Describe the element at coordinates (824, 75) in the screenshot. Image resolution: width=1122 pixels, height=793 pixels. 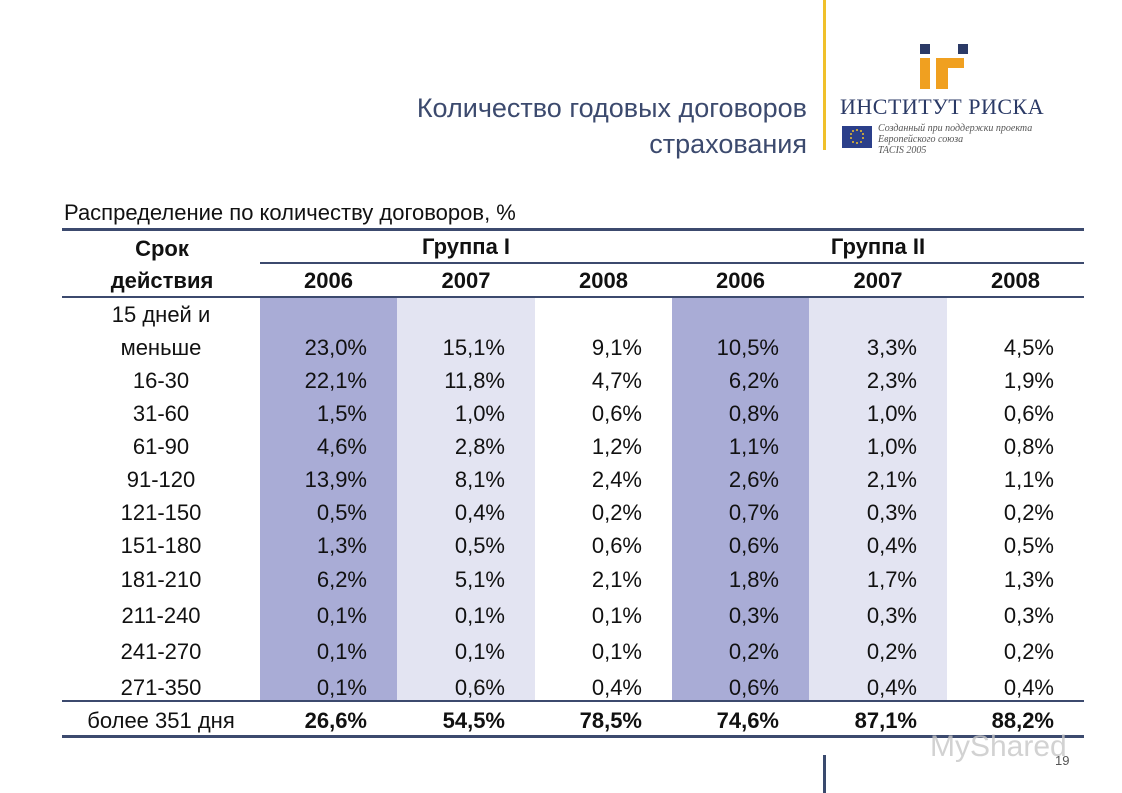
I see `divider-line-top` at that location.